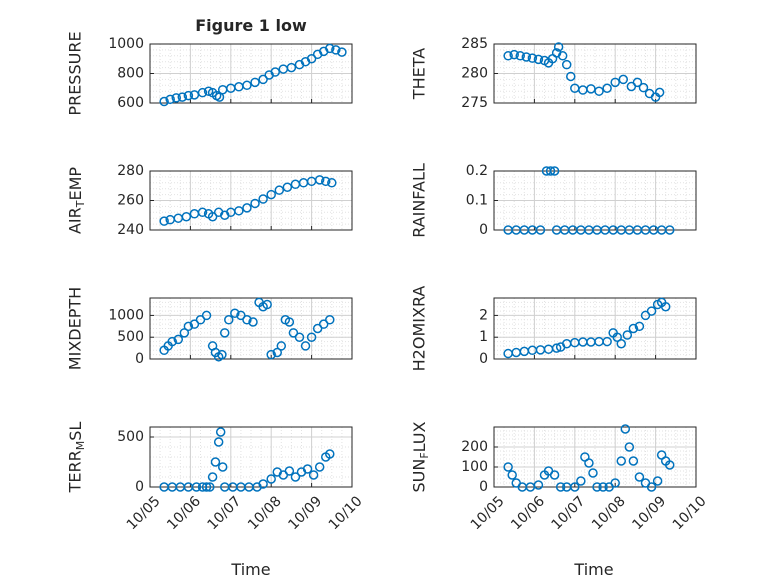 This screenshot has width=778, height=583. What do you see at coordinates (130, 74) in the screenshot?
I see `y-tick-label: 800` at bounding box center [130, 74].